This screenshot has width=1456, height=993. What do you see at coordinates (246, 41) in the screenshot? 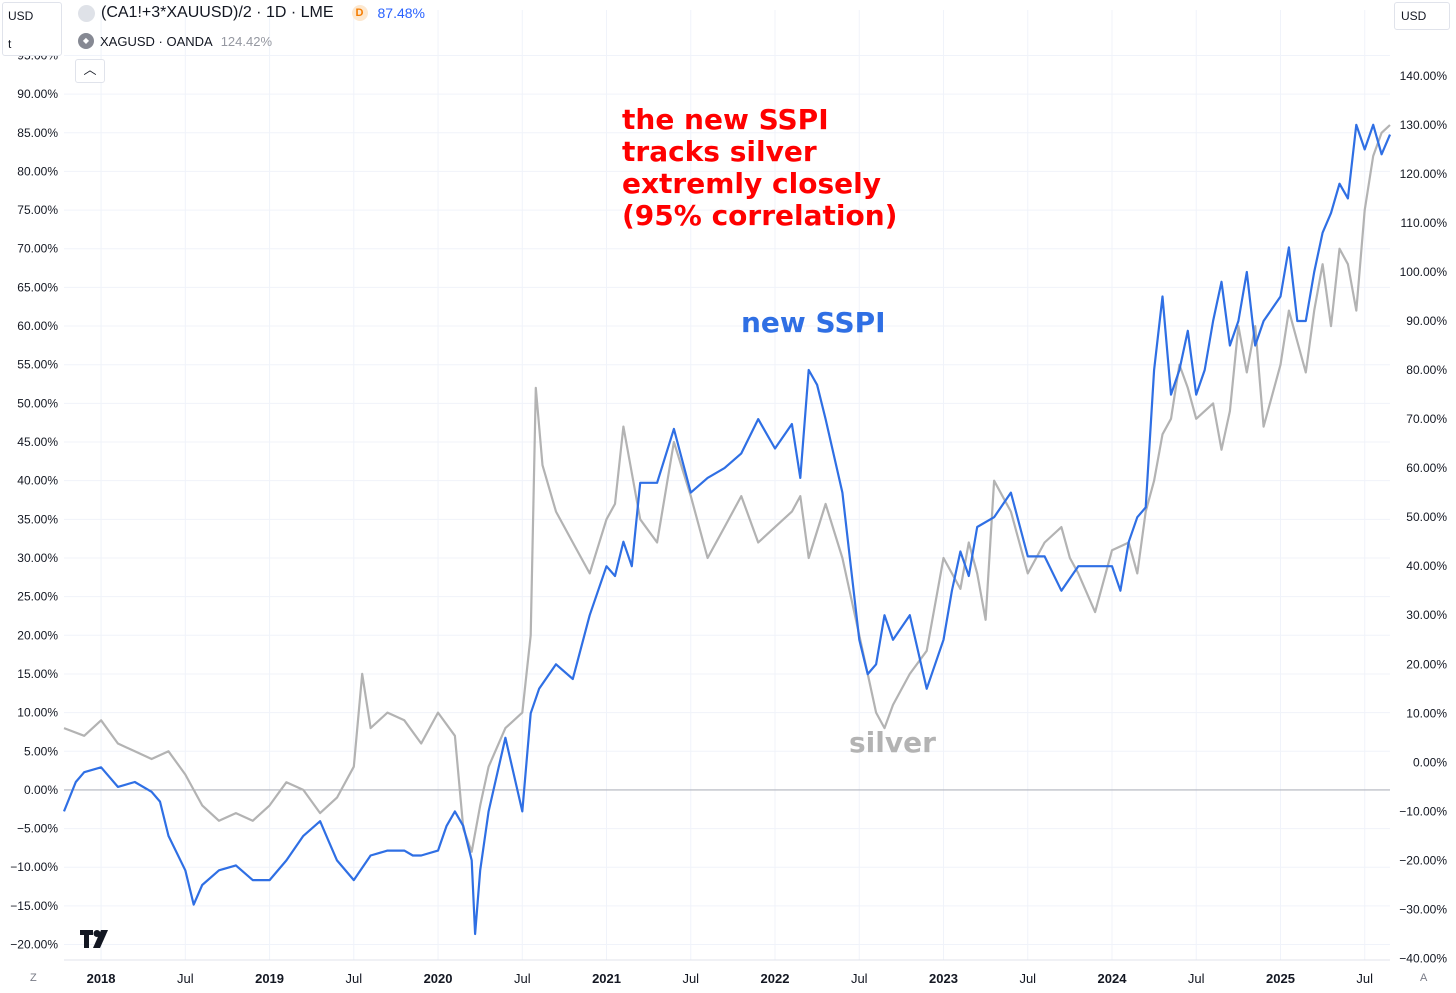
I see `legend-silver-value: 124.42%` at bounding box center [246, 41].